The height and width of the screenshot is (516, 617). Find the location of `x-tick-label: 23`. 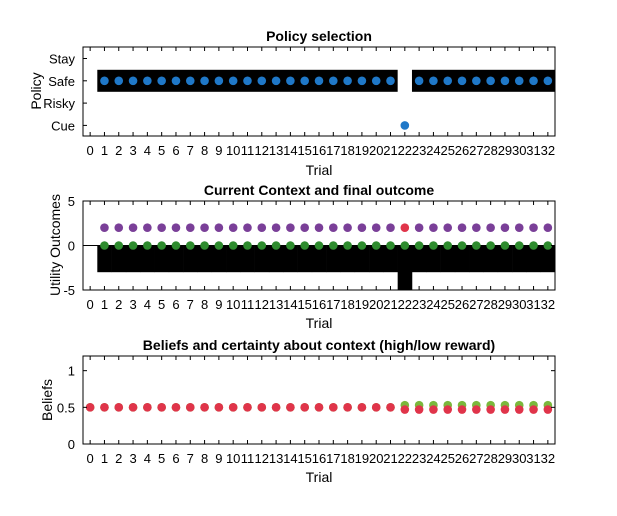

x-tick-label: 23 is located at coordinates (419, 304).